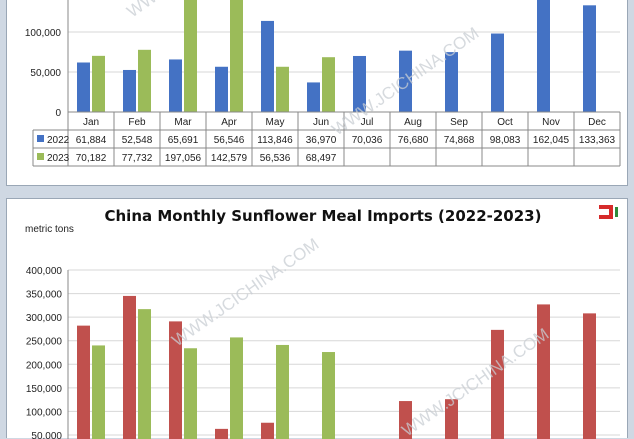 This screenshot has height=439, width=634. I want to click on x-category-label: Jan, so click(91, 122).